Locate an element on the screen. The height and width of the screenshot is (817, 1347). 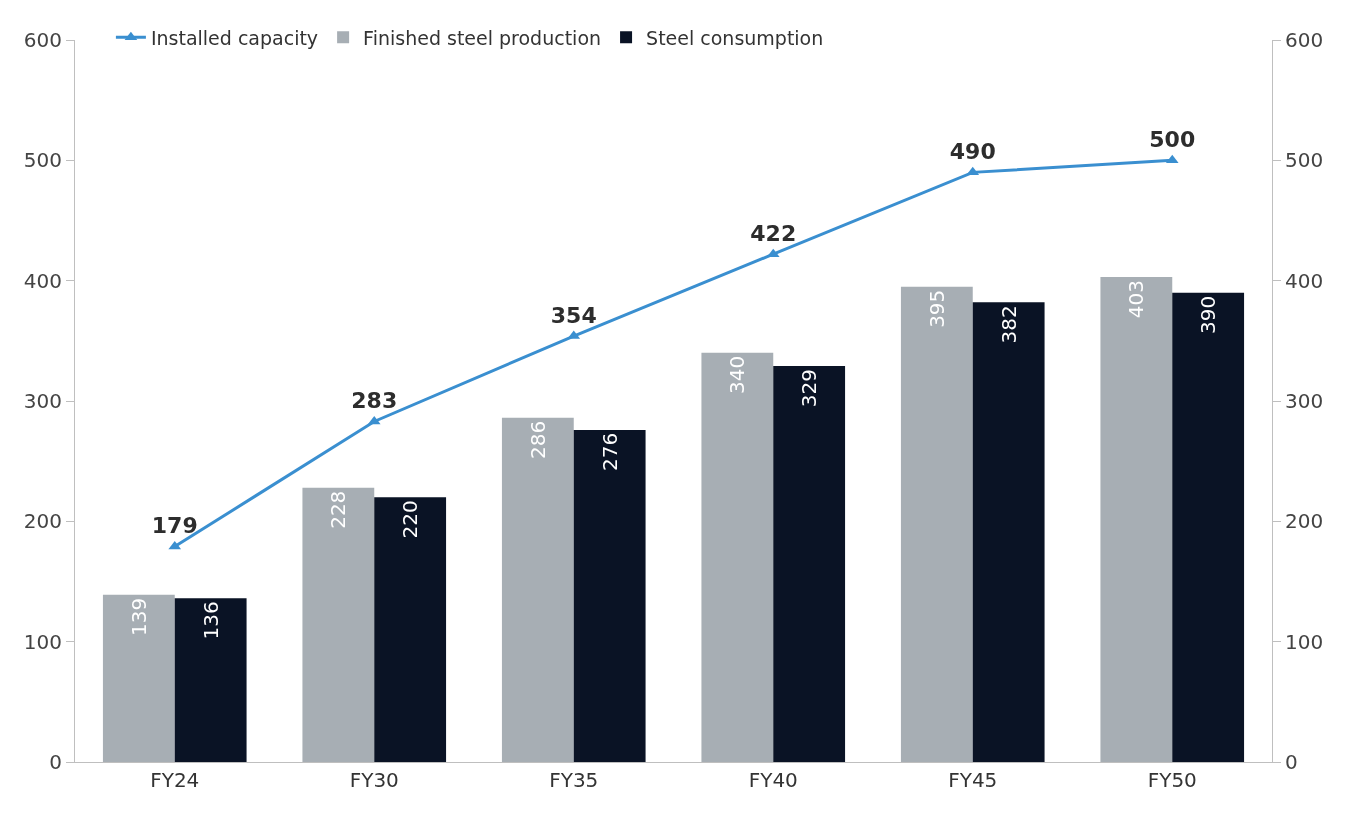
data-label: 500 is located at coordinates (1172, 139).